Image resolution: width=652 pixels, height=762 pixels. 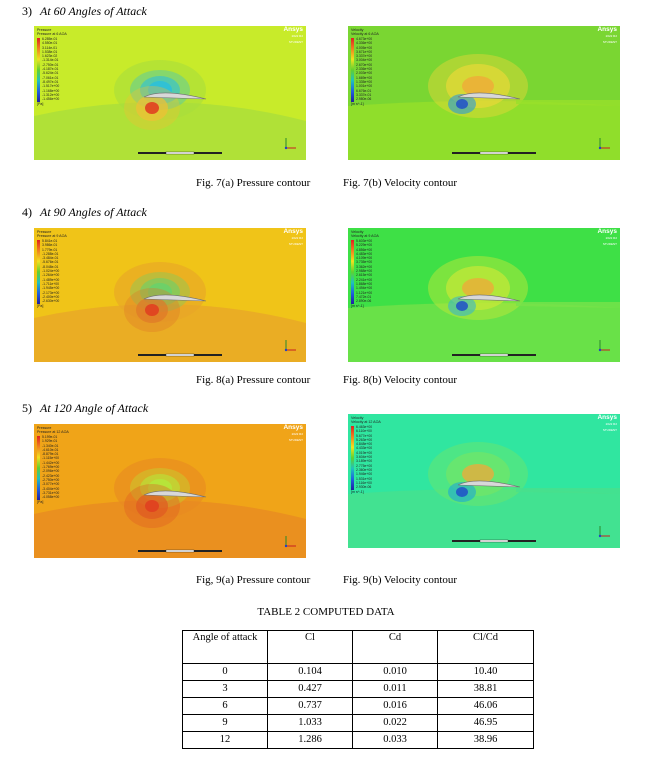 What do you see at coordinates (50, 283) in the screenshot?
I see `color-bar-tick: -1.711e+00` at bounding box center [50, 283].